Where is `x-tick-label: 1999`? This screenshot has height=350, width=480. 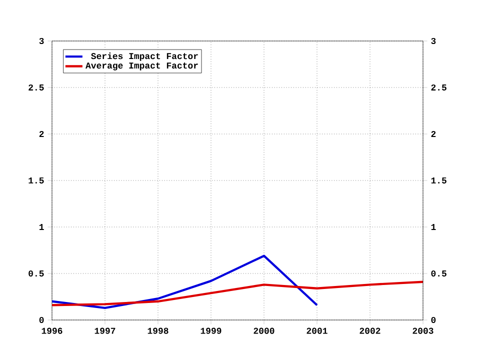
x-tick-label: 1999 is located at coordinates (211, 331).